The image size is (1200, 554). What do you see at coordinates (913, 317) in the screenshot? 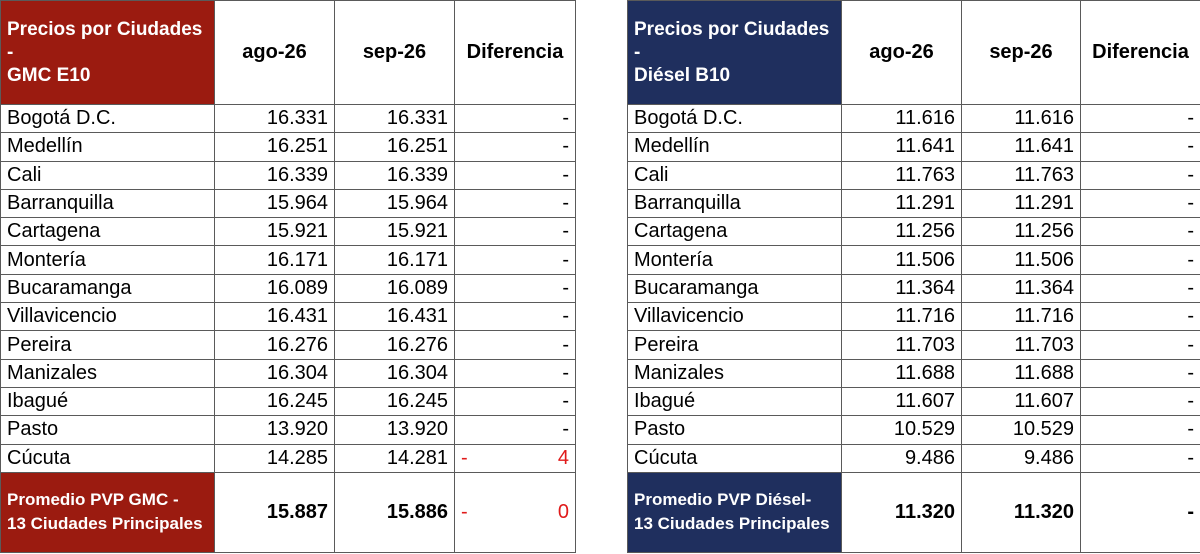
I see `diesel-row: Villavicencio 11.716 11.716-` at bounding box center [913, 317].